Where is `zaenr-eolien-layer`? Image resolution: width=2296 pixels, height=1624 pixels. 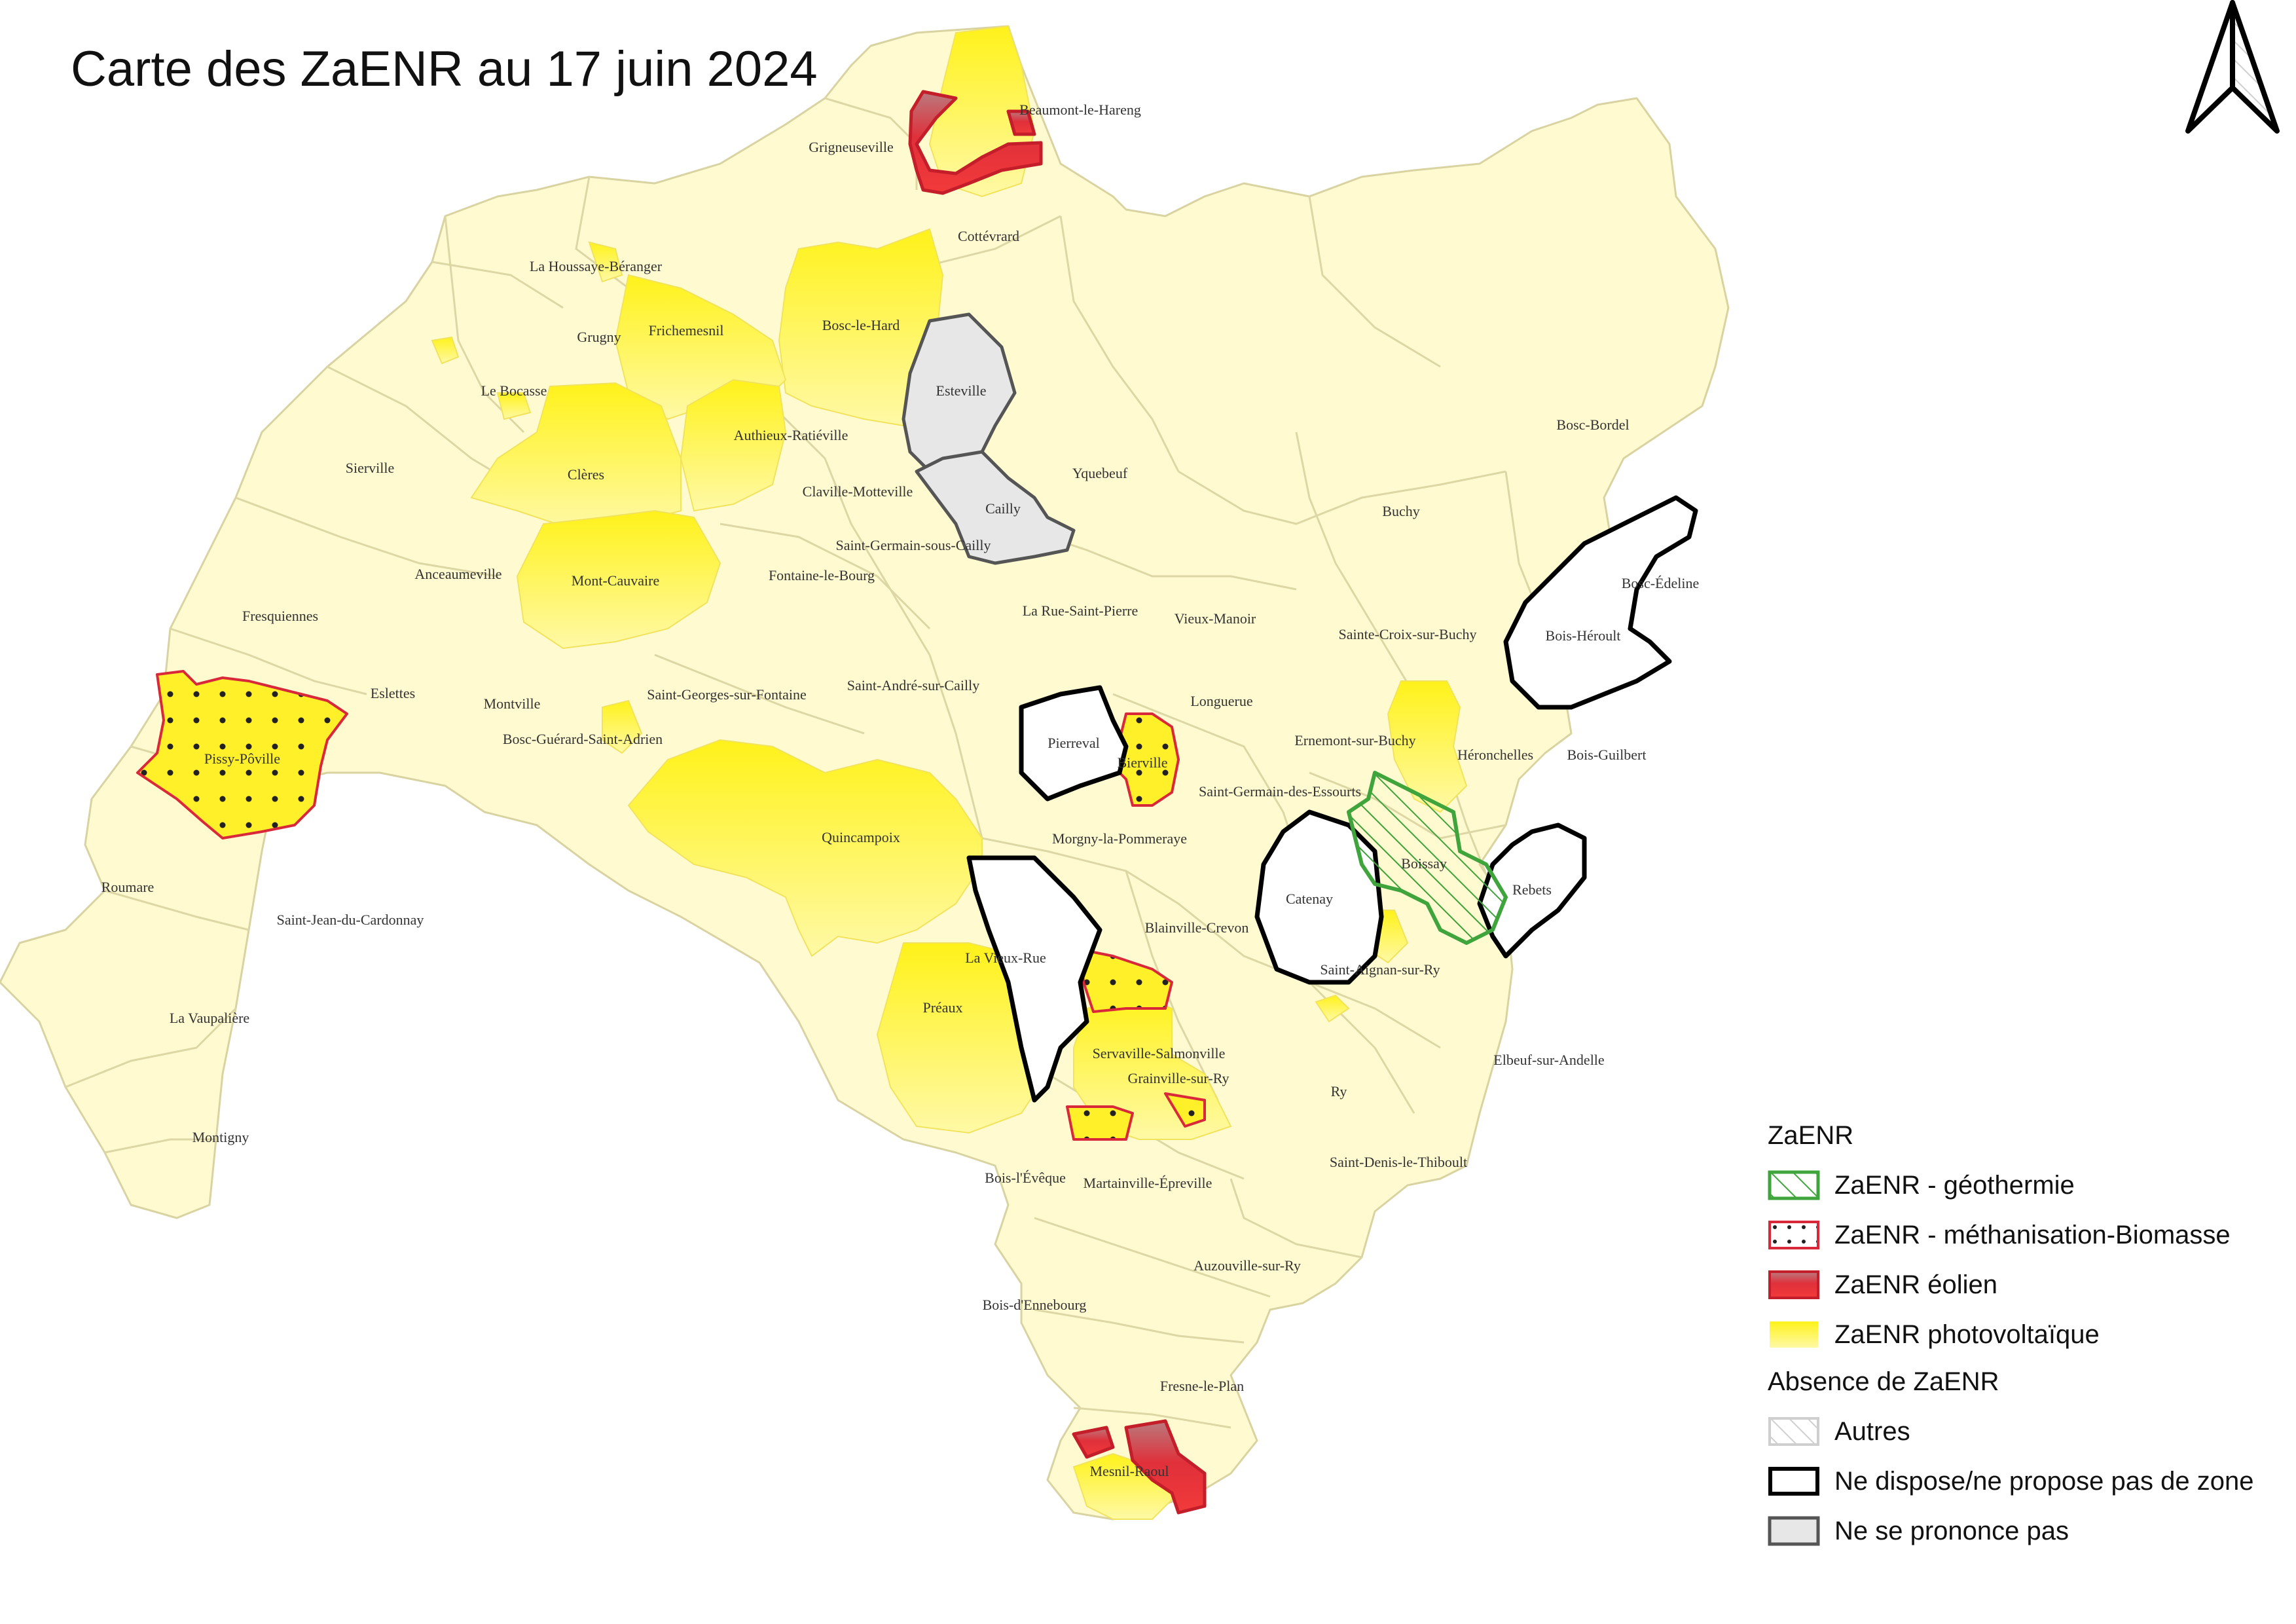
zaenr-eolien-layer is located at coordinates (1057, 802).